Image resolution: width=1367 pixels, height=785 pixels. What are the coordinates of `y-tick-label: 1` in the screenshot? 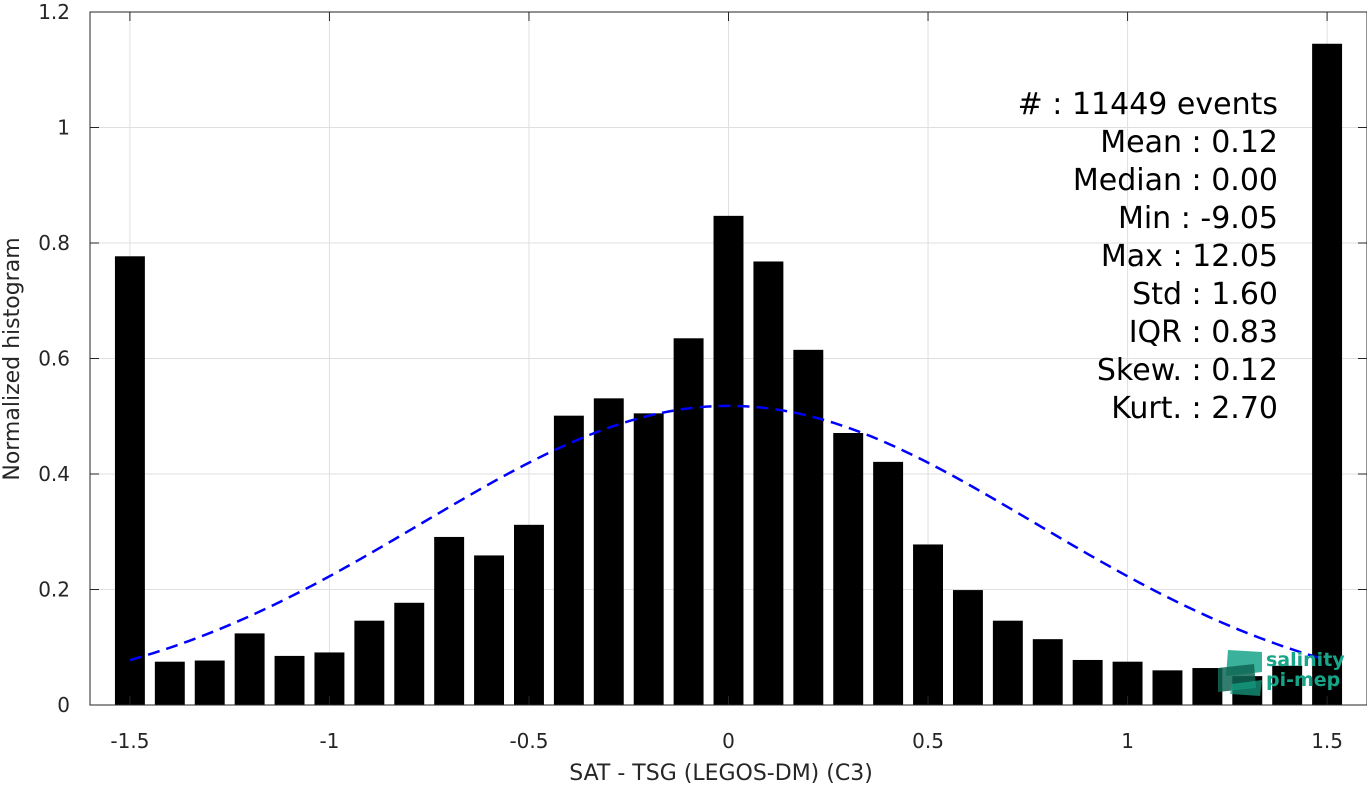 It's located at (63, 128).